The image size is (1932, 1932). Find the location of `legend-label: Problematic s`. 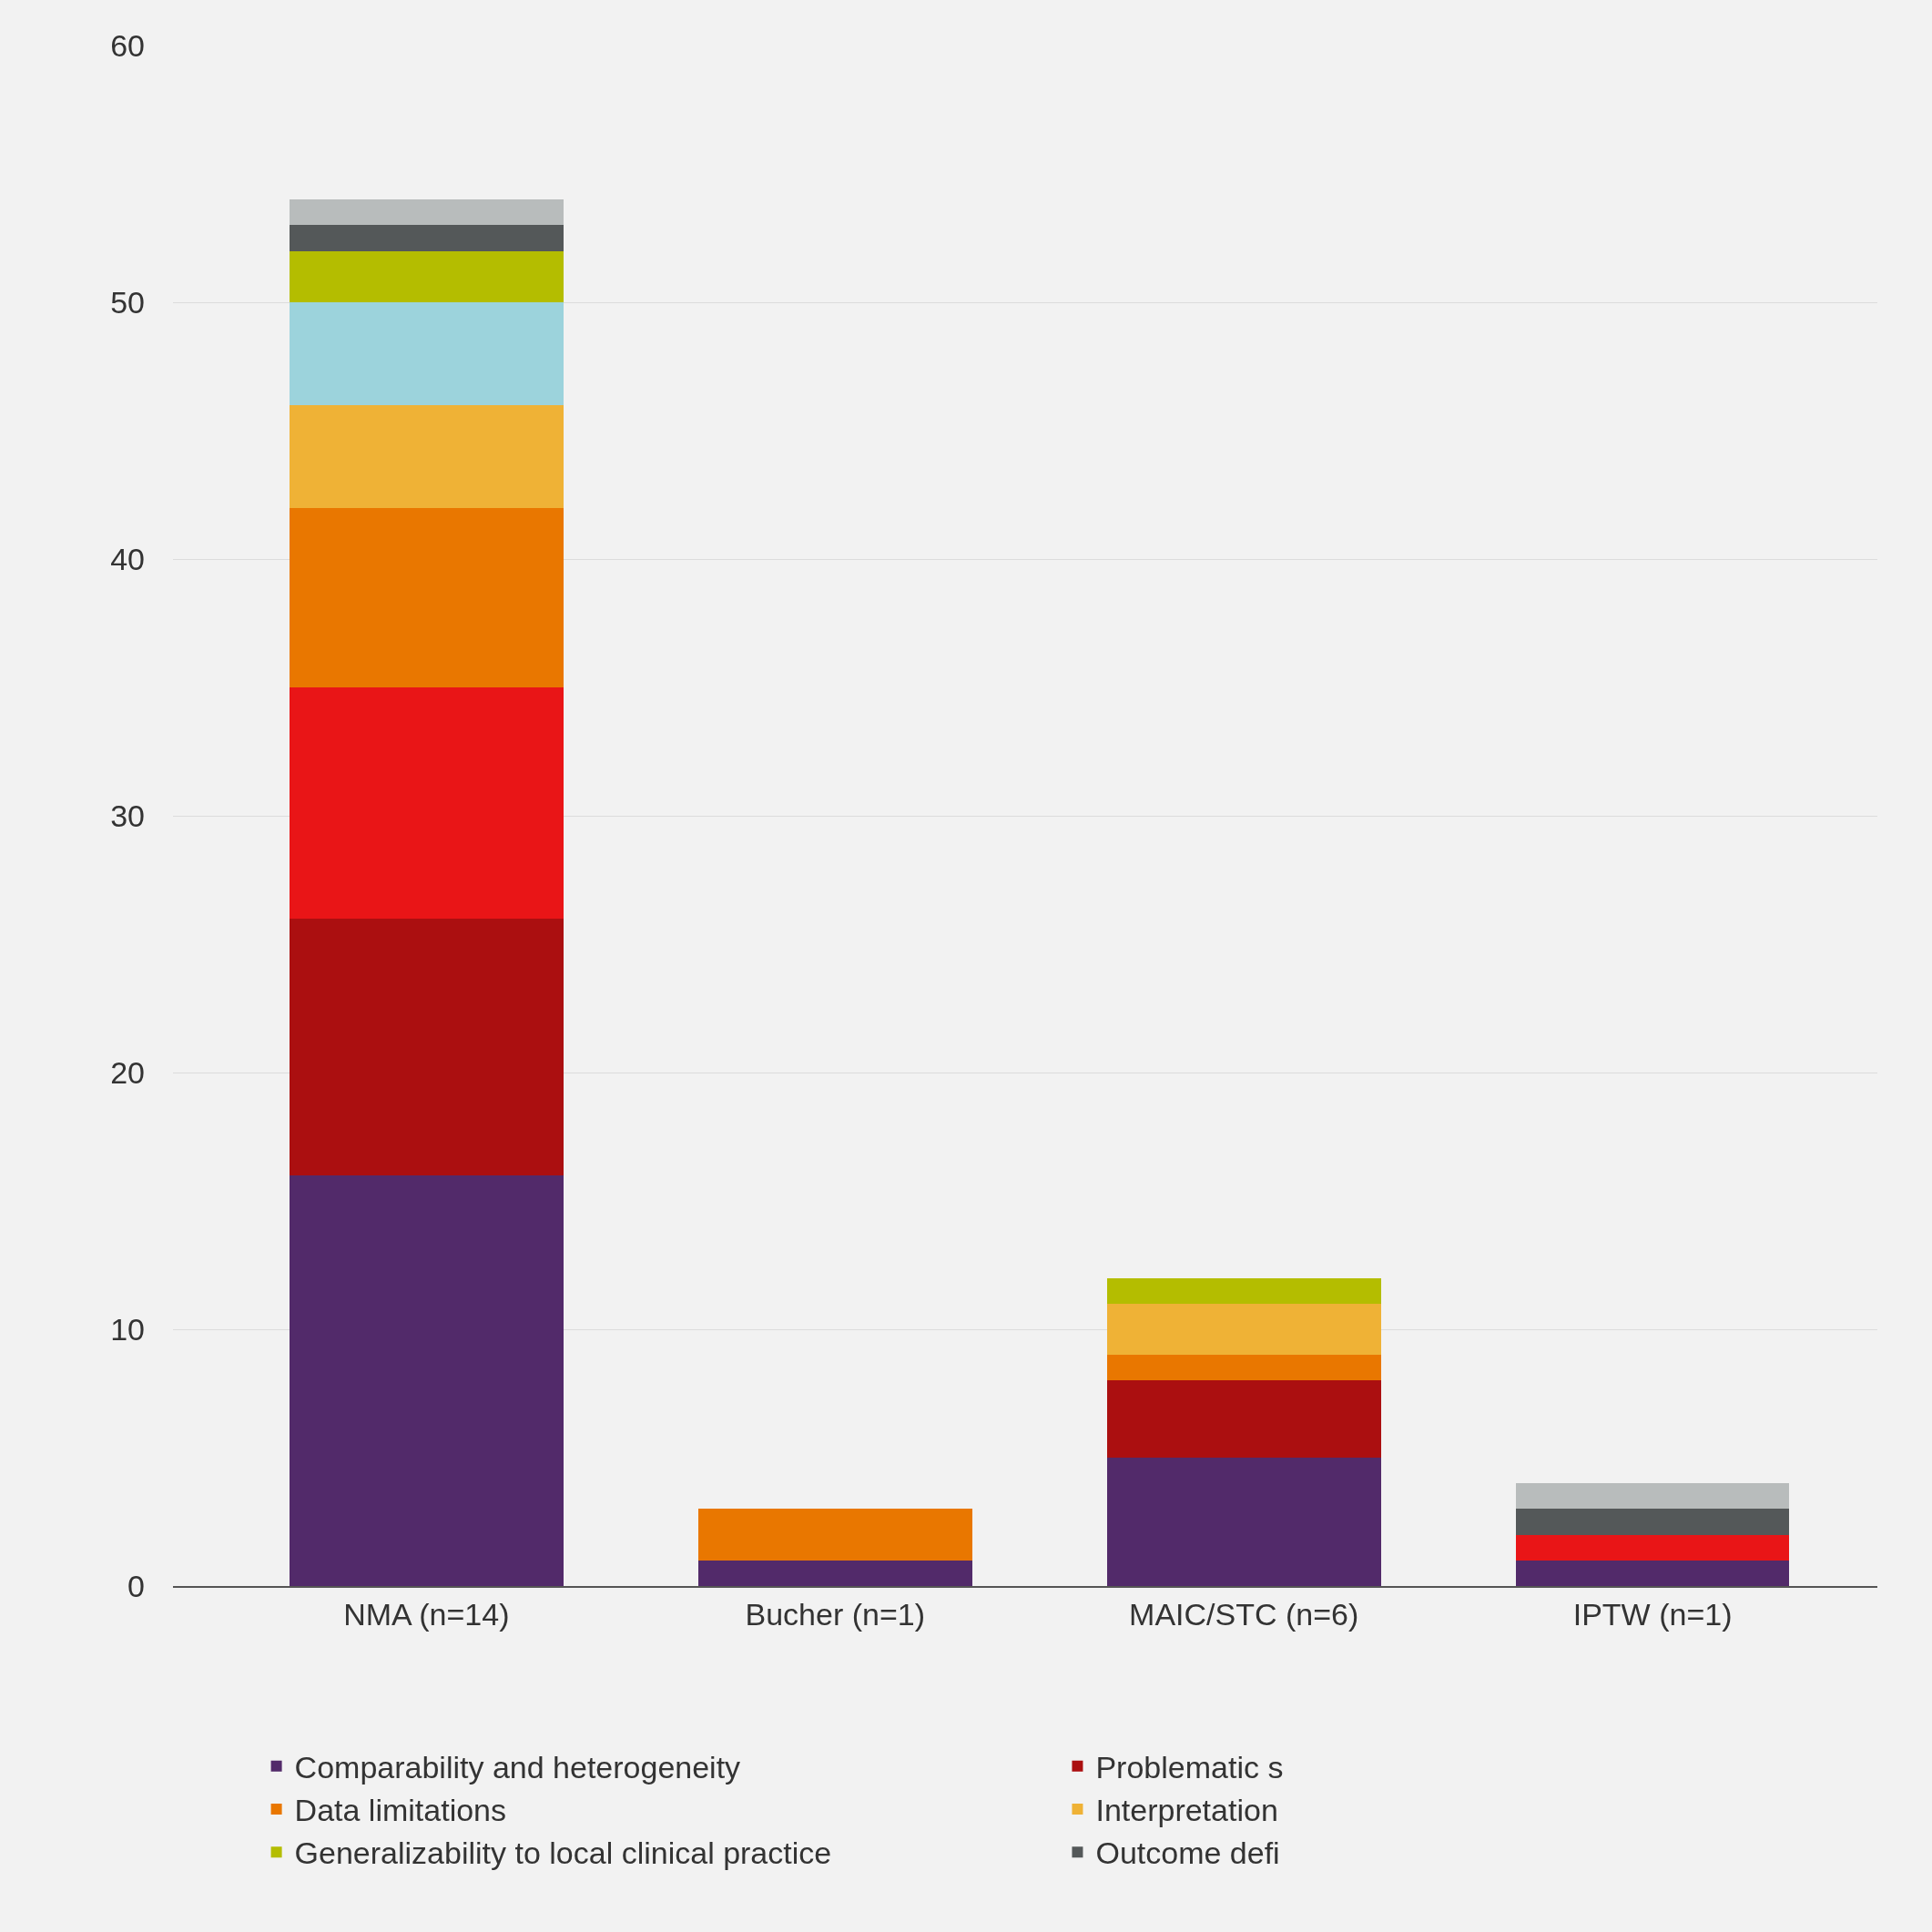

legend-label: Problematic s is located at coordinates (1189, 1767).